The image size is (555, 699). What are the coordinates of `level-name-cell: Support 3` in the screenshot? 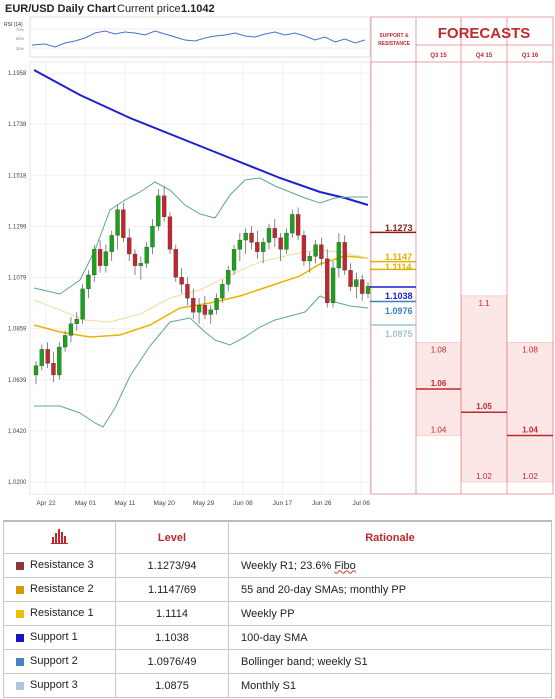 It's located at (59, 685).